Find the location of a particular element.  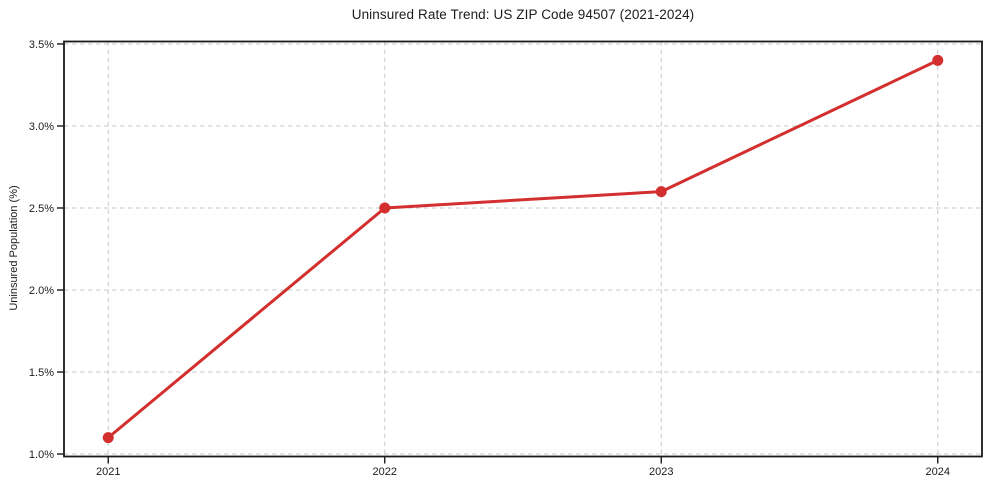

x-tick-label-2022: 2022 is located at coordinates (385, 472).